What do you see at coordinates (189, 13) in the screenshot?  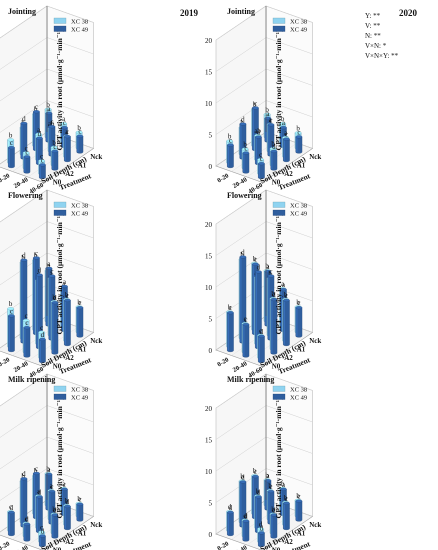 I see `year-label: 2019` at bounding box center [189, 13].